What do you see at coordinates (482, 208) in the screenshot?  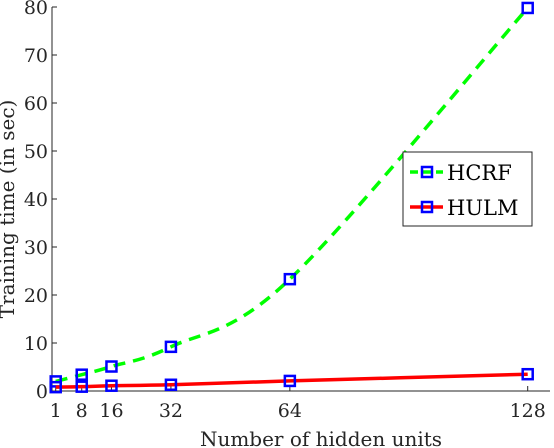 I see `legend-label-hulm: HULM` at bounding box center [482, 208].